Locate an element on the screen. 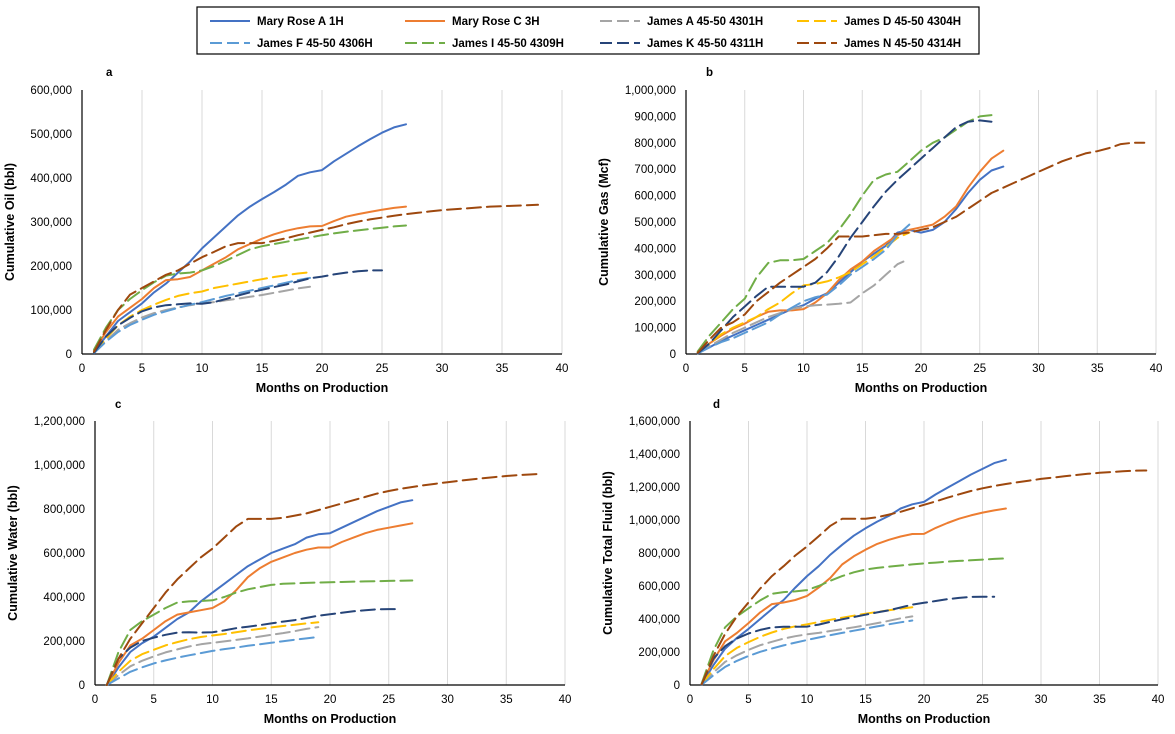 This screenshot has width=1175, height=734. y-tick-label: 900,000 is located at coordinates (655, 117).